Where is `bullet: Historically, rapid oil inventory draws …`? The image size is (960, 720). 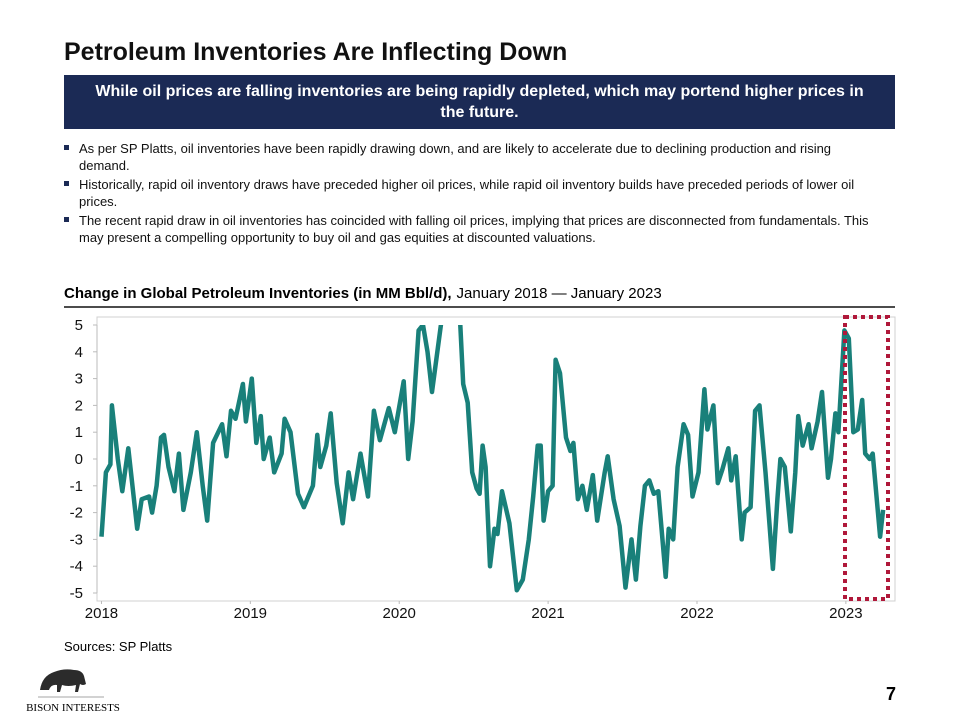 bullet: Historically, rapid oil inventory draws … is located at coordinates (474, 193).